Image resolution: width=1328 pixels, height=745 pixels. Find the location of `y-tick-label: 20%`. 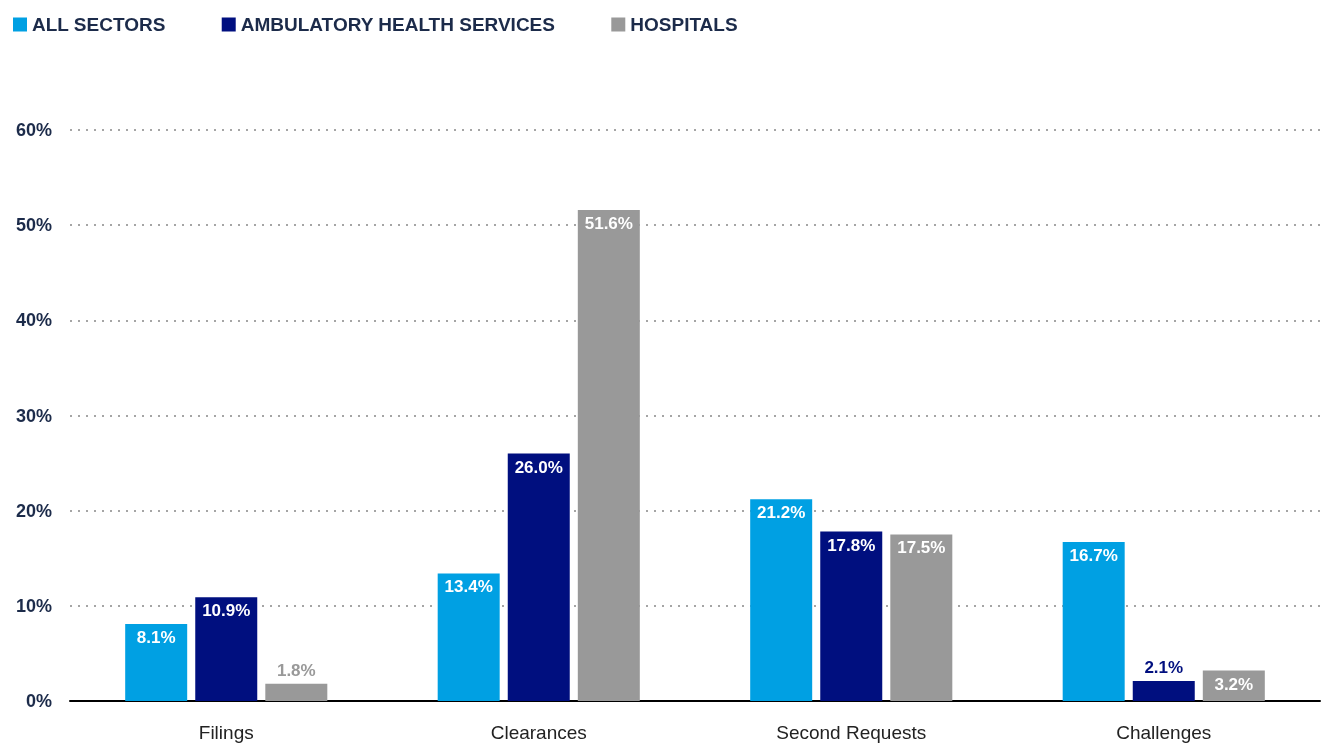

y-tick-label: 20% is located at coordinates (33, 510).